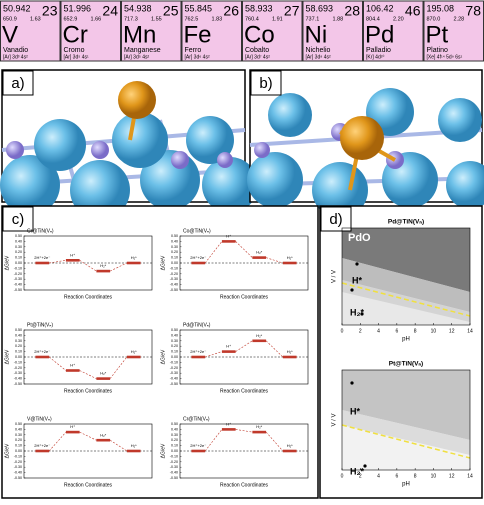  What do you see at coordinates (355, 411) in the screenshot?
I see `region-label: H*` at bounding box center [355, 411].